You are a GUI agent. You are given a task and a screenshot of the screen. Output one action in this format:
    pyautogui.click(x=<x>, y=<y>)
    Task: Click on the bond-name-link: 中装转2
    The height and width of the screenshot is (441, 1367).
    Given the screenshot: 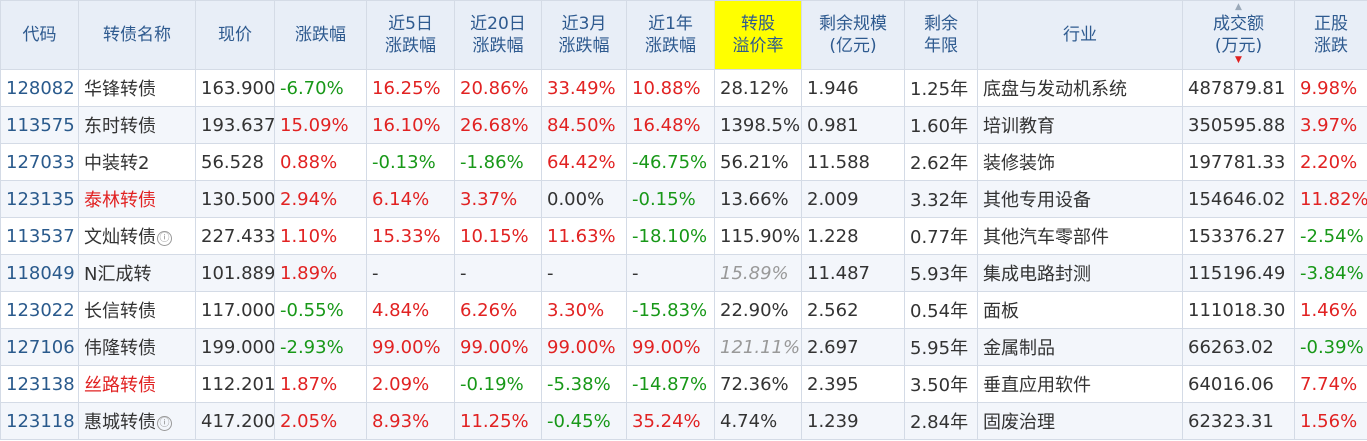 What is the action you would take?
    pyautogui.click(x=117, y=163)
    